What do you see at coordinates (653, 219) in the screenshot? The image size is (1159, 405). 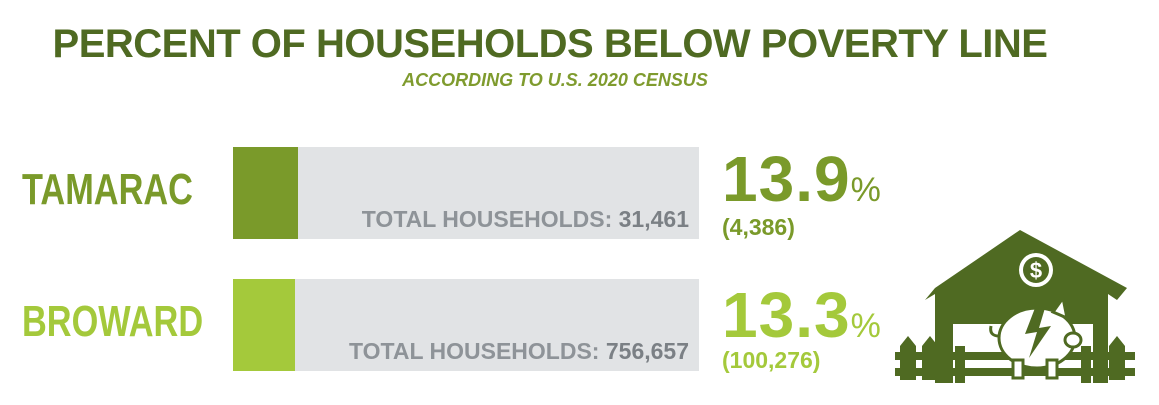 I see `total-households-value-tamarac: 31,461` at bounding box center [653, 219].